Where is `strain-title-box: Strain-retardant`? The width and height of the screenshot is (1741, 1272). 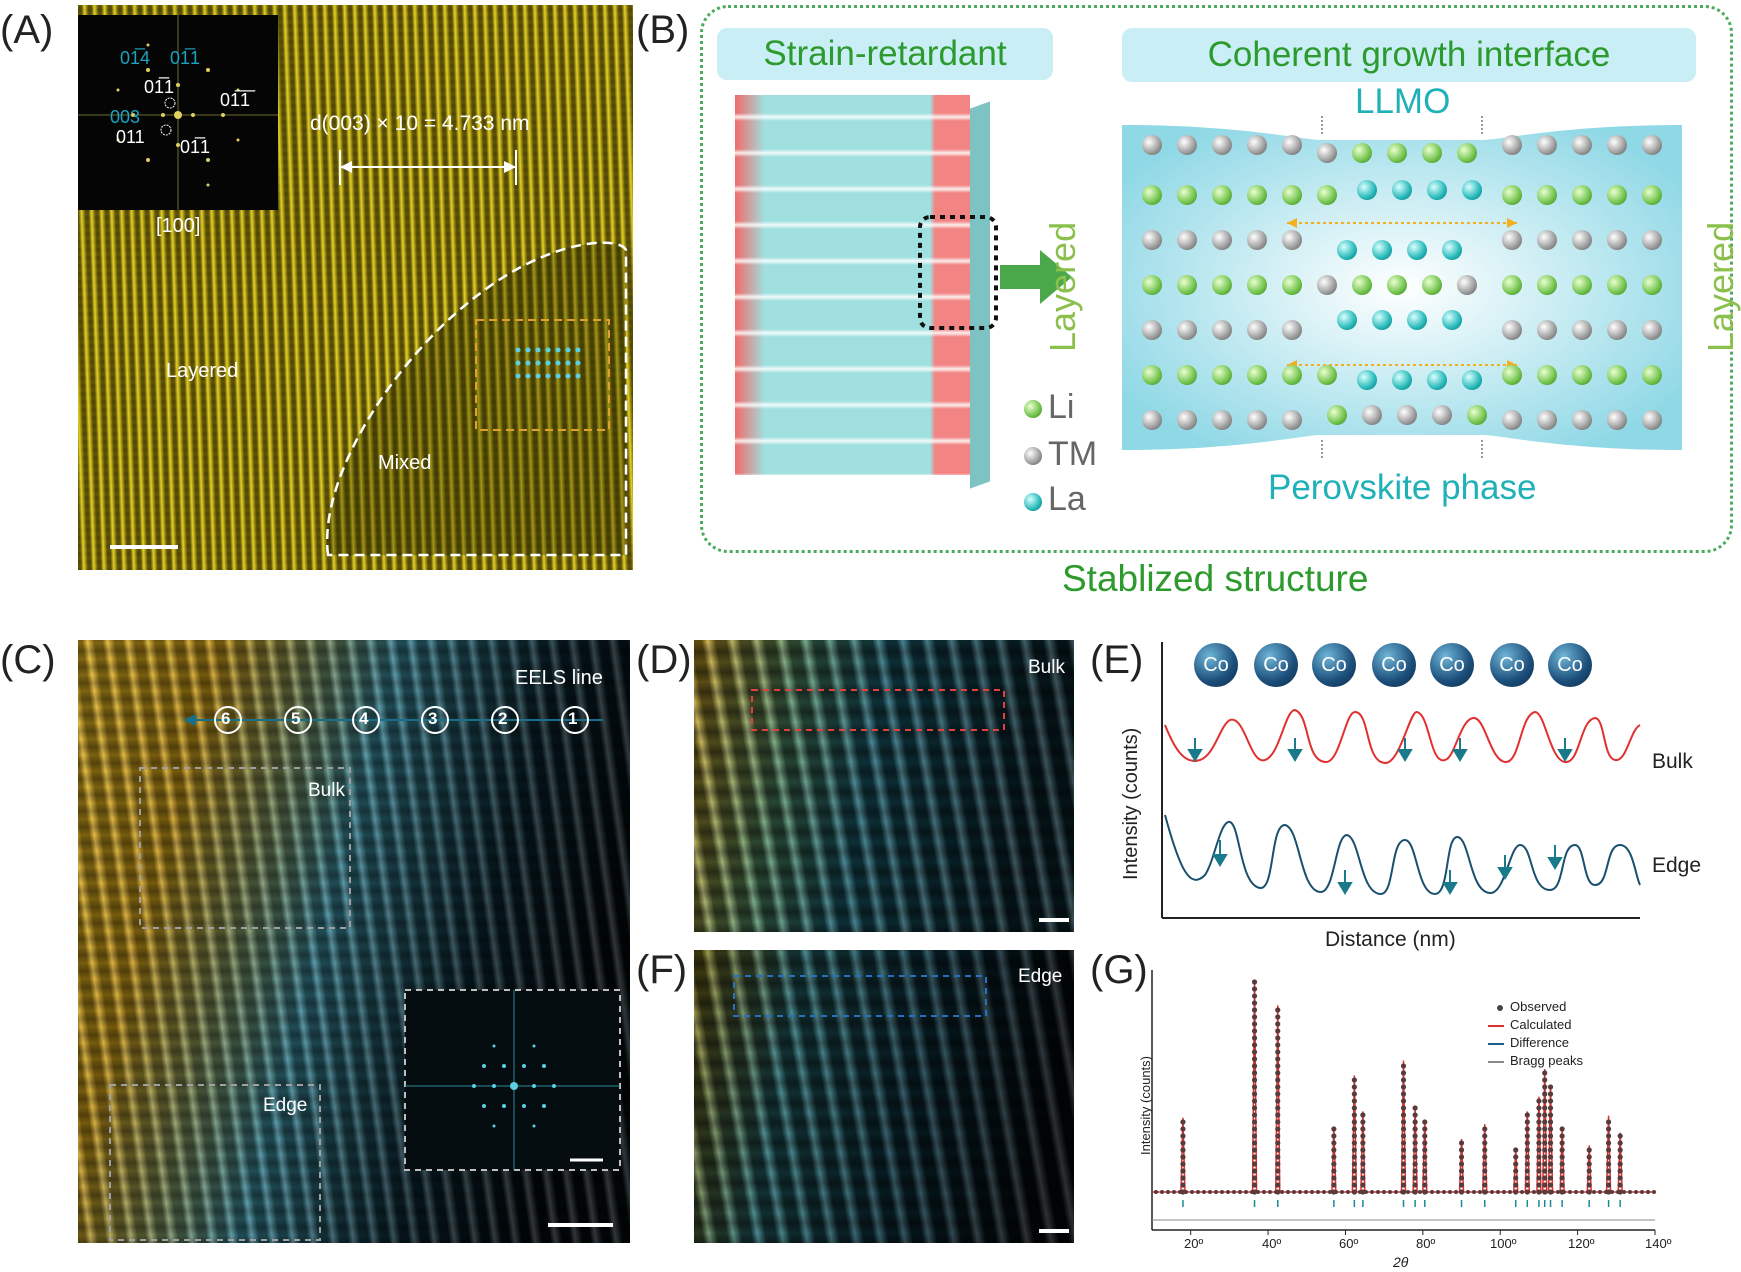
strain-title-box: Strain-retardant is located at coordinates (885, 54).